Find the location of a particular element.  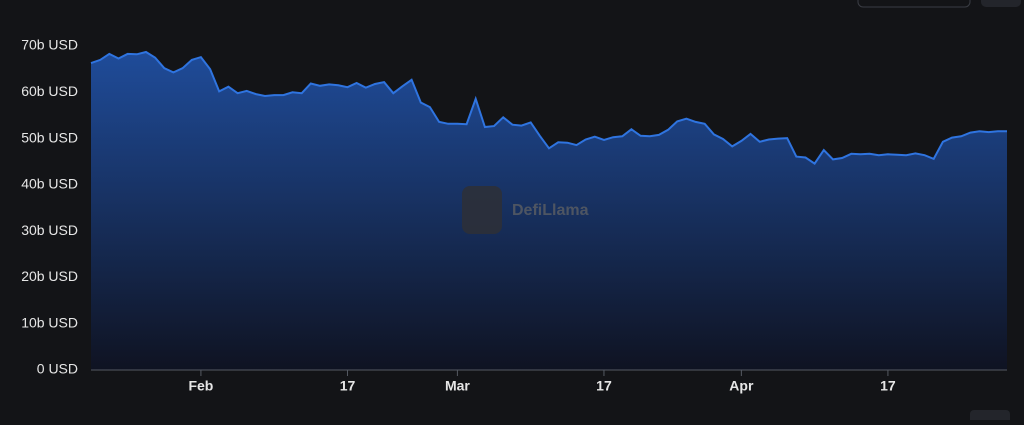

watermark-text: DefiLlama is located at coordinates (550, 210).